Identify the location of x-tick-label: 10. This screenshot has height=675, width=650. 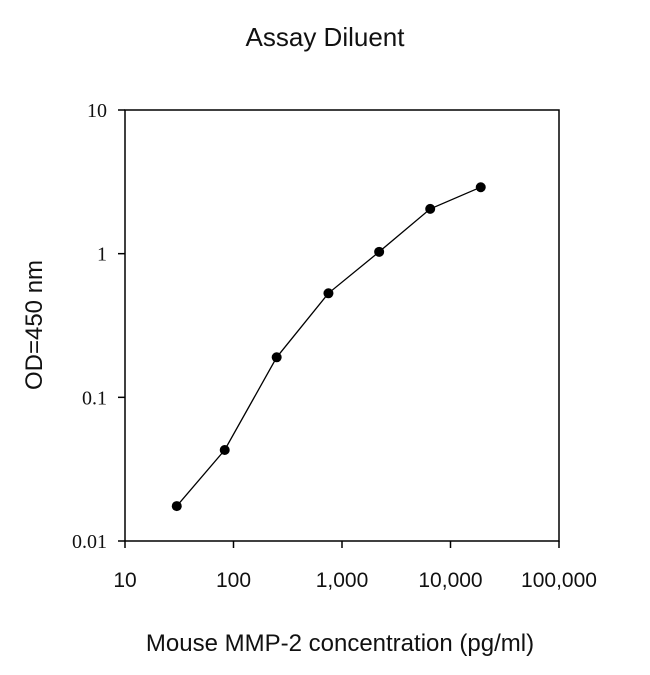
(124, 580).